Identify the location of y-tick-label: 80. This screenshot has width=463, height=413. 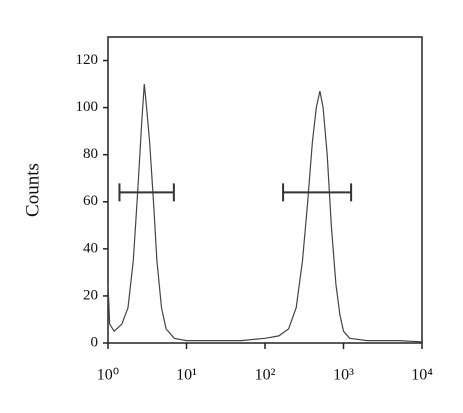
(90, 154).